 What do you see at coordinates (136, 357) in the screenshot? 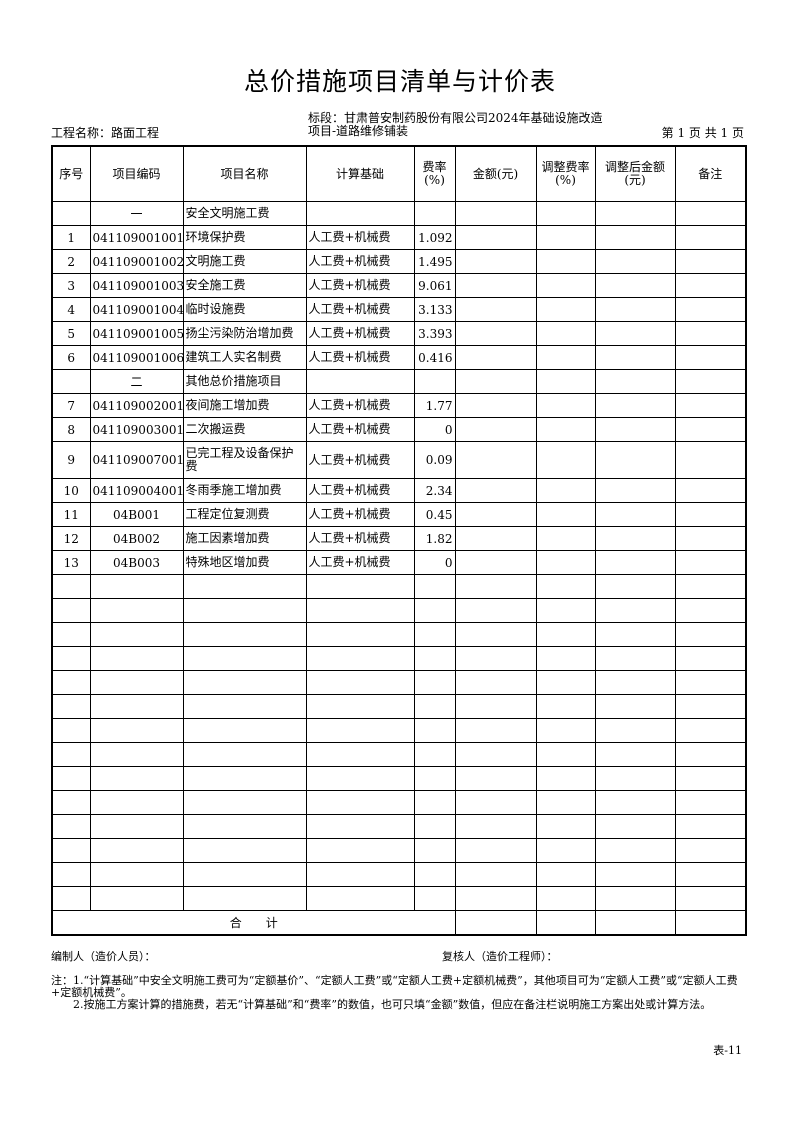
I see `cell-code: 041109001006` at bounding box center [136, 357].